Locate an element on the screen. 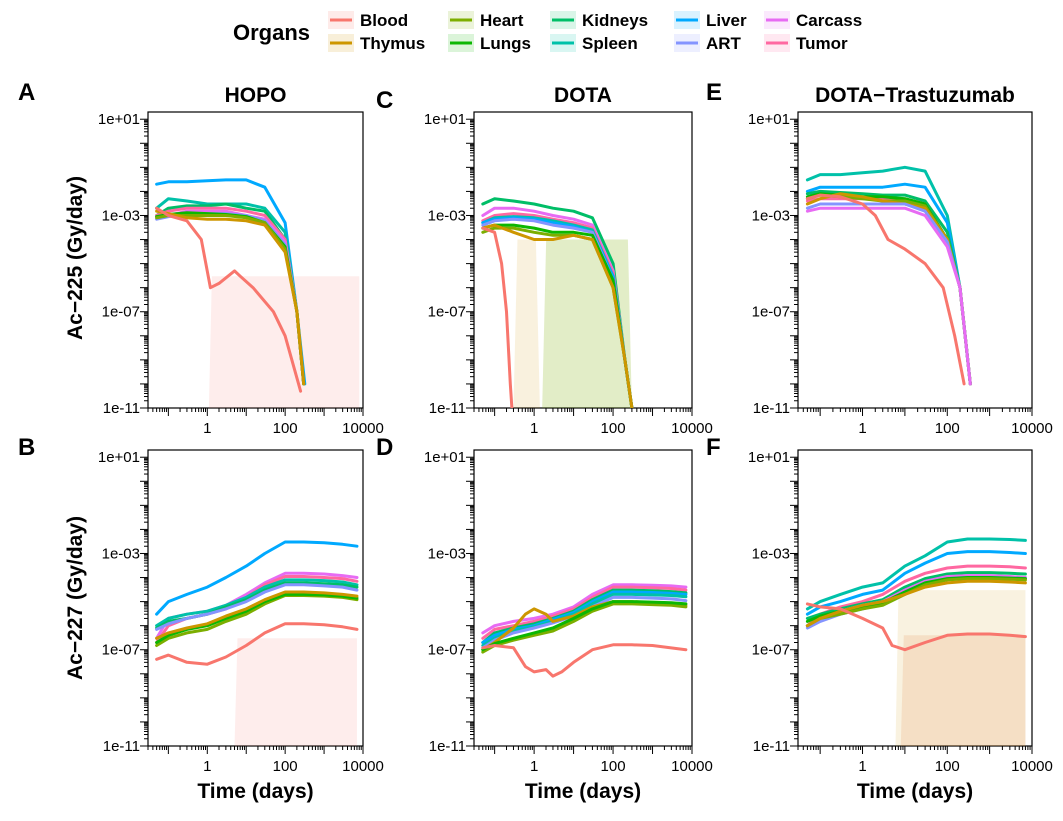 This screenshot has width=1063, height=821. legend-label: Thymus is located at coordinates (392, 43).